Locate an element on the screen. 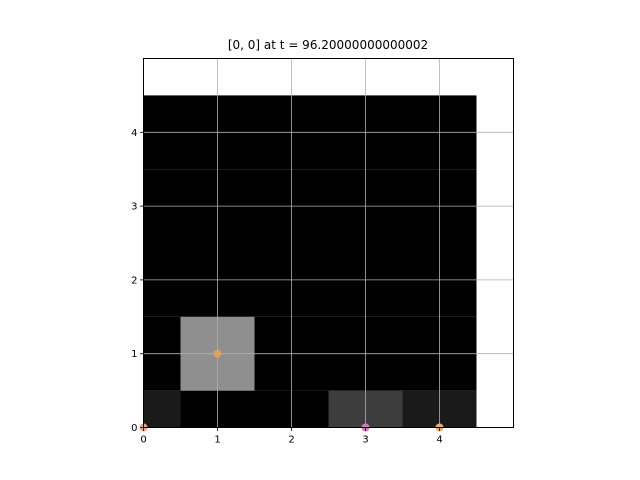  y-tick-label: 1 is located at coordinates (134, 354).